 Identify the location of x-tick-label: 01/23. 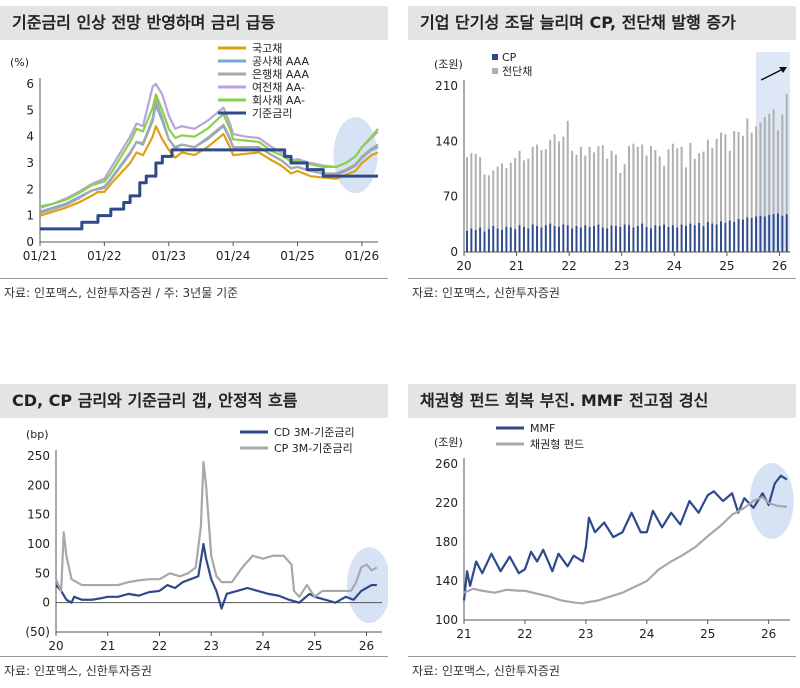
(168, 256).